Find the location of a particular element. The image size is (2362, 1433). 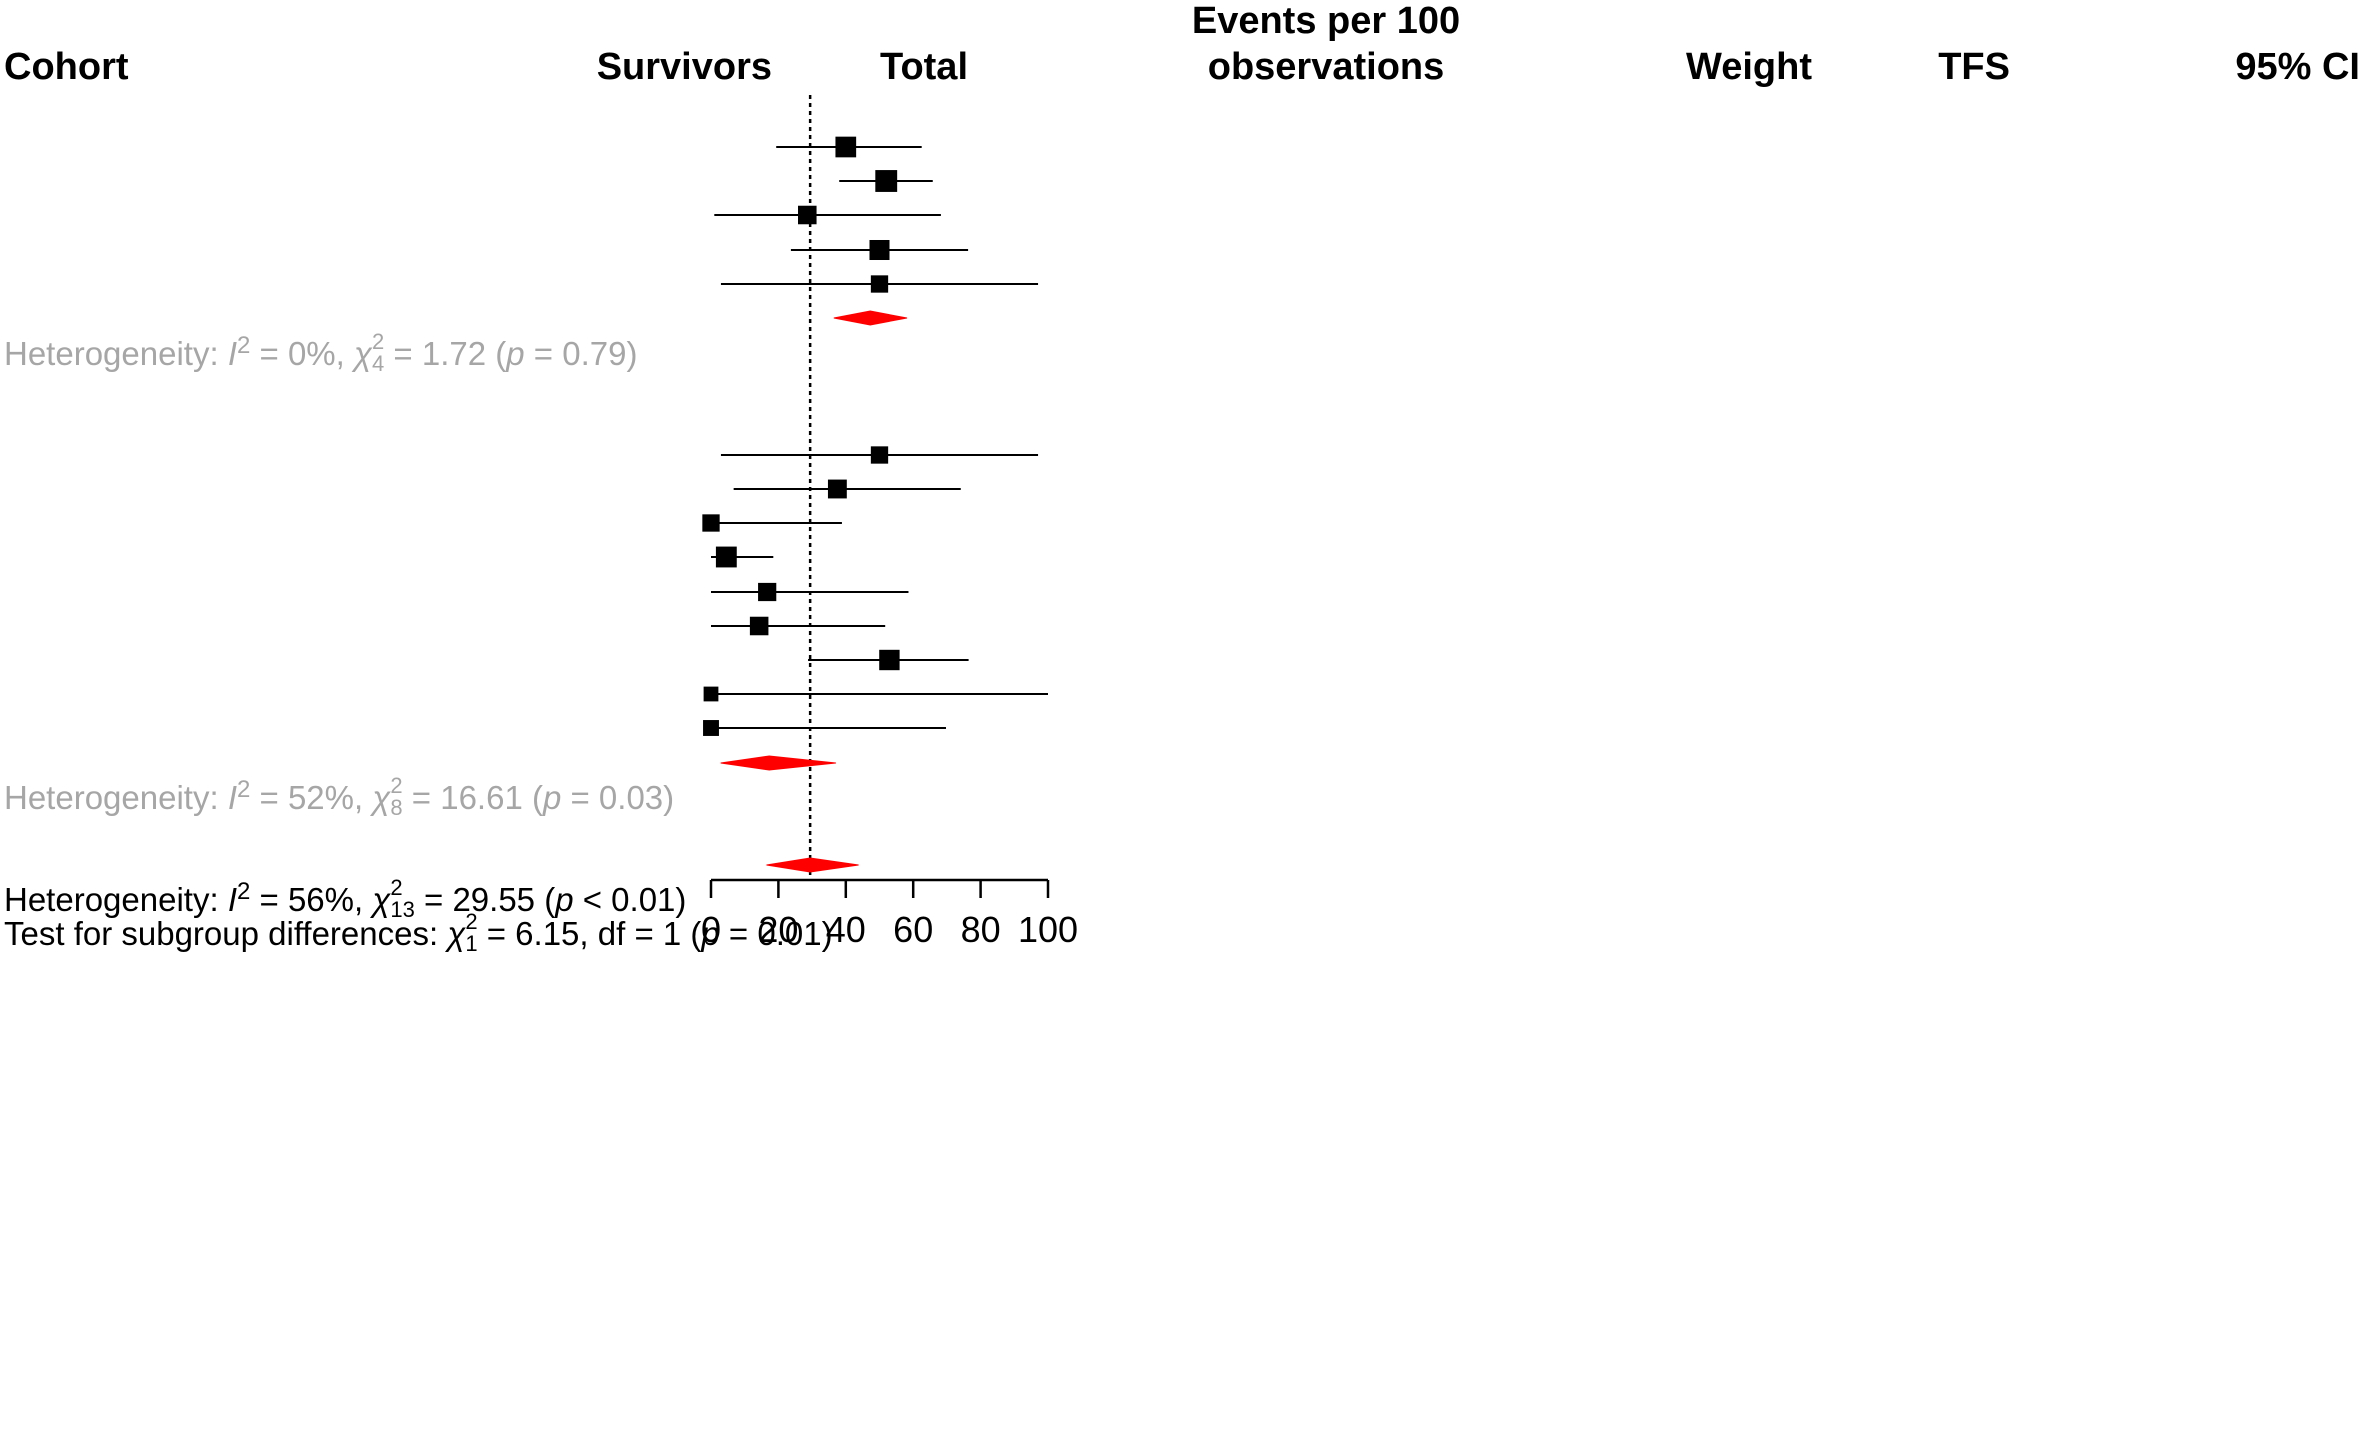

x-tick-label: 0 is located at coordinates (711, 929).